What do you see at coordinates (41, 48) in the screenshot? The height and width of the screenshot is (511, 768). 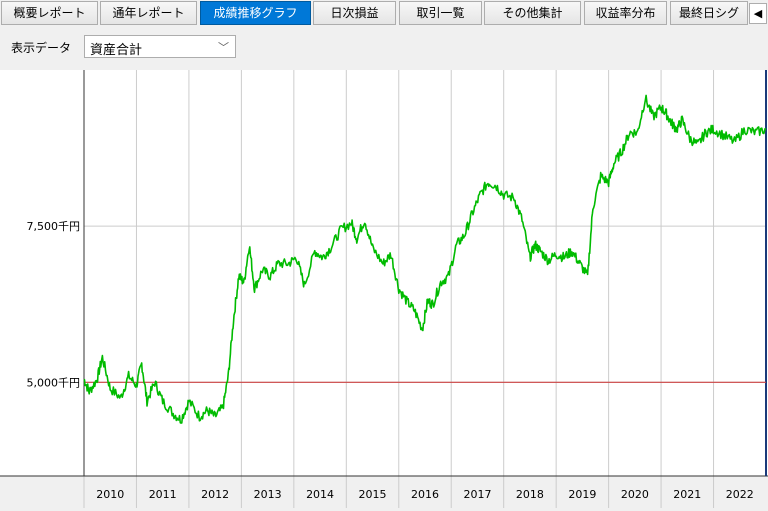 I see `display-data-label: 表示データ` at bounding box center [41, 48].